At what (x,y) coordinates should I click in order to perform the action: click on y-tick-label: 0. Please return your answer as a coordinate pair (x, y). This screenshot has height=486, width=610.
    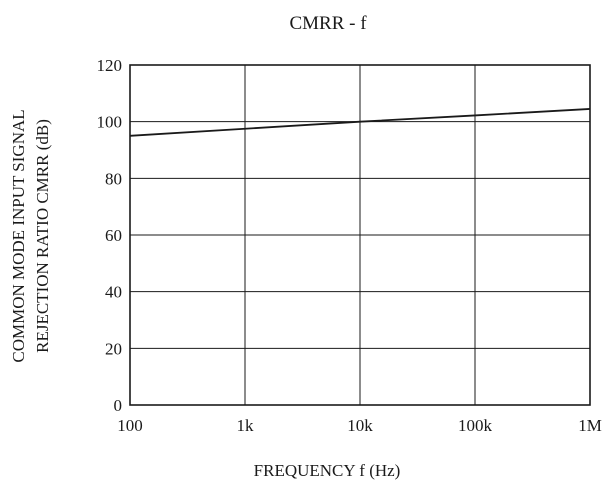
    Looking at the image, I should click on (118, 405).